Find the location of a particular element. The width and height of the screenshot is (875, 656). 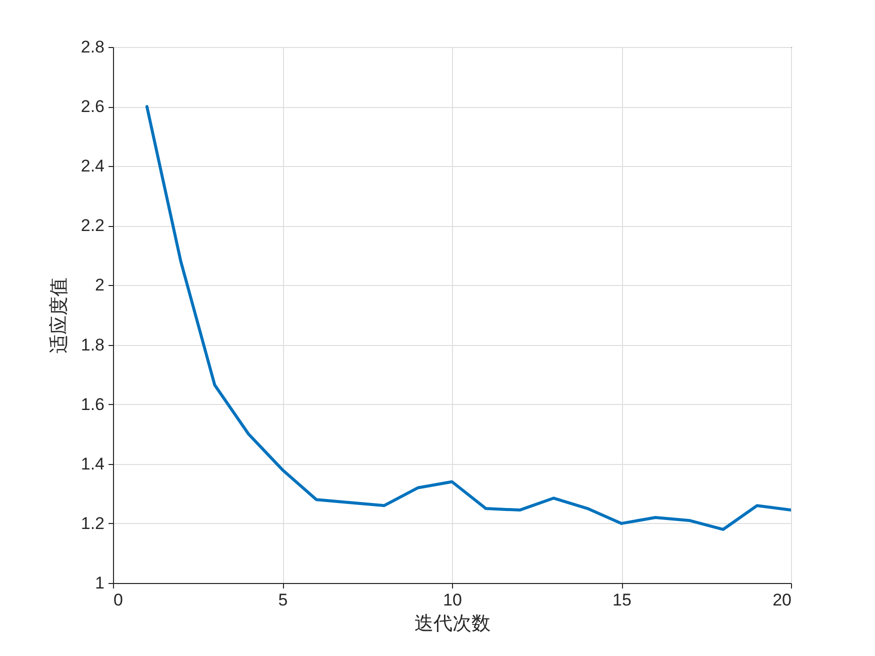

x-tick-label: 20 is located at coordinates (782, 600).